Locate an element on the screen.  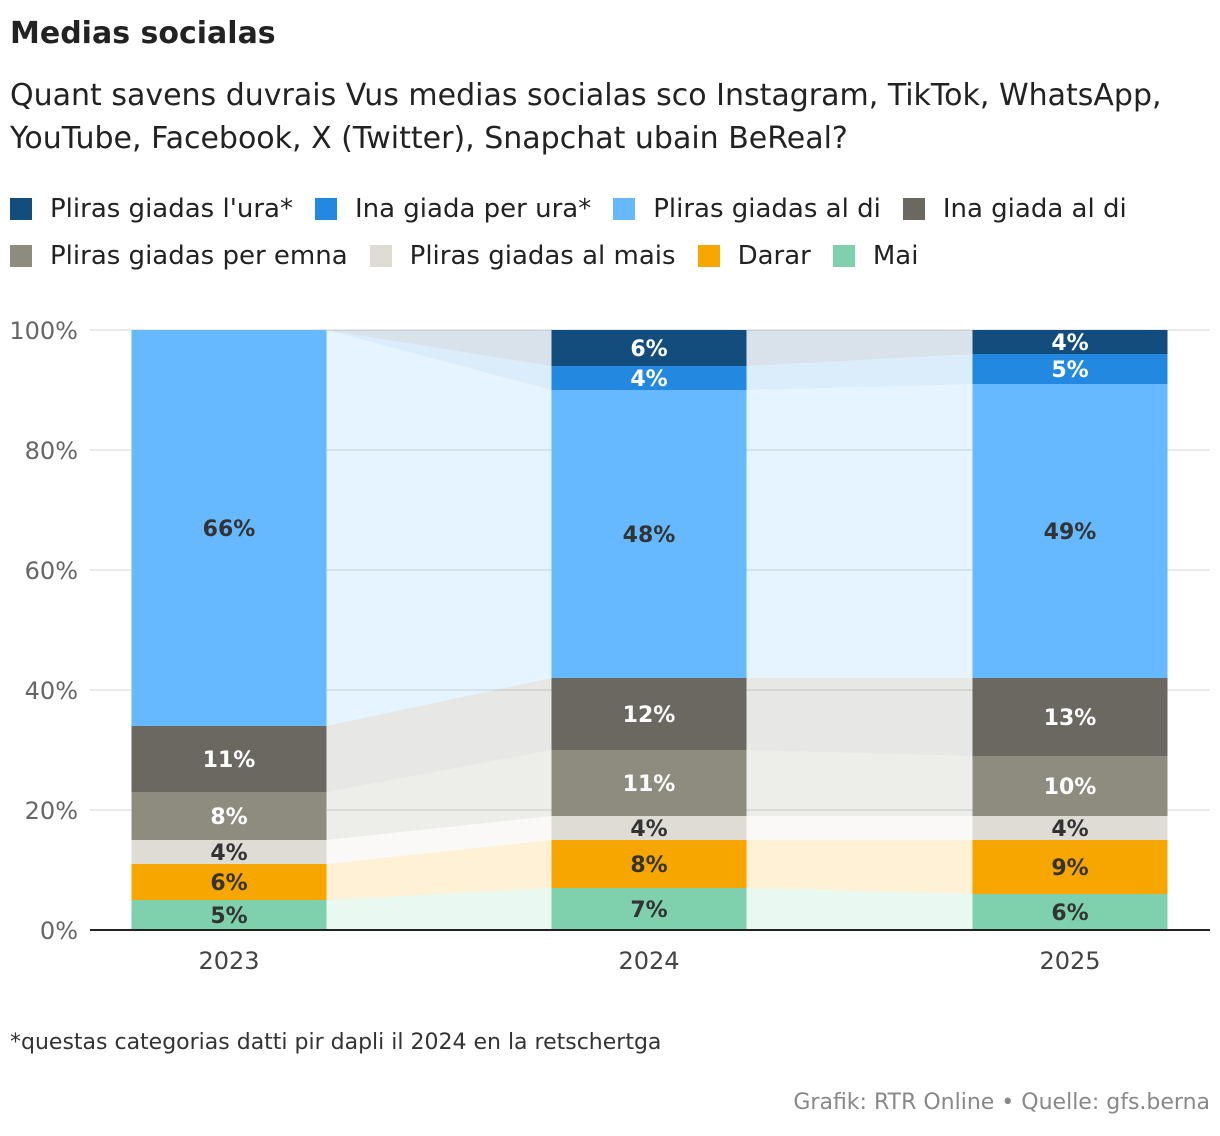
legend-item: Mai is located at coordinates (875, 255).